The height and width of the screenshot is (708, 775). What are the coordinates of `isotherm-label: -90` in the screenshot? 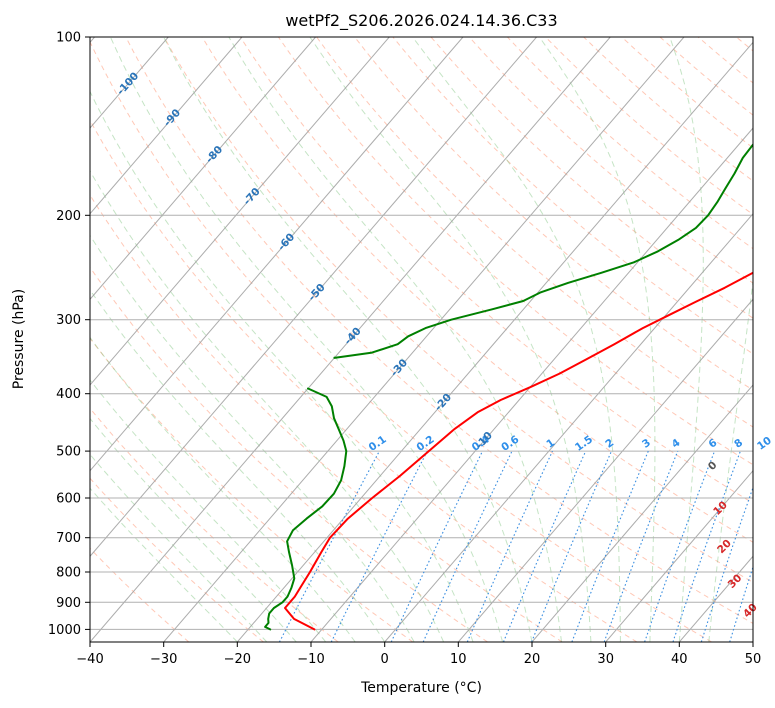 It's located at (172, 118).